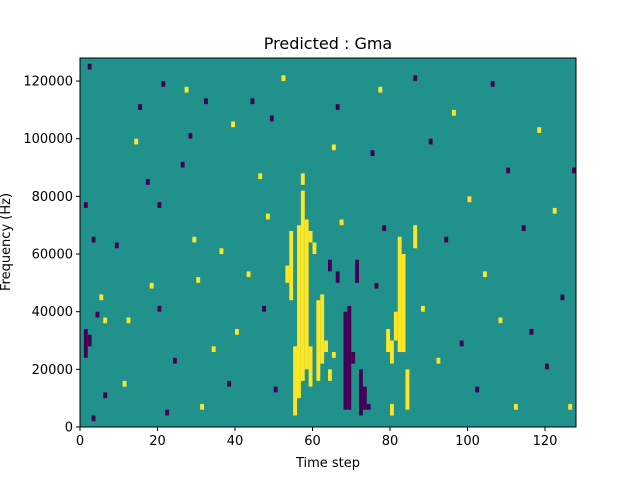  What do you see at coordinates (327, 463) in the screenshot?
I see `x-axis-label: Time step` at bounding box center [327, 463].